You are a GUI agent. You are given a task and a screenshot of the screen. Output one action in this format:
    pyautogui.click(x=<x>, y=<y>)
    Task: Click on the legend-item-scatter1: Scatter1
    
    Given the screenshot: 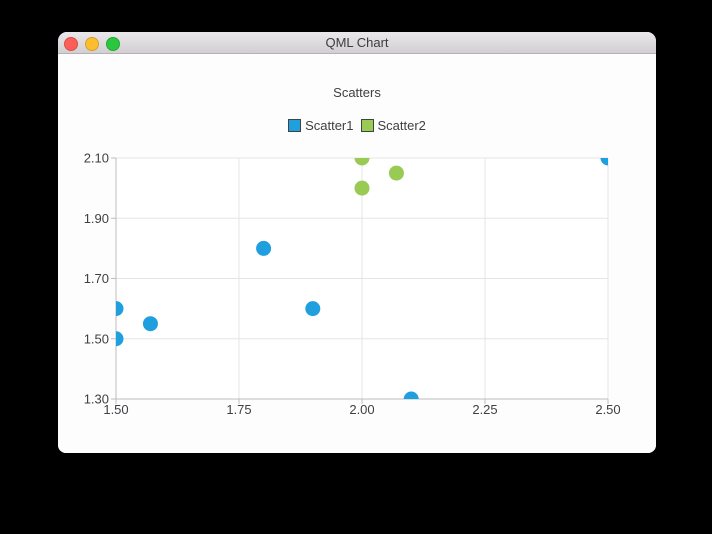 What is the action you would take?
    pyautogui.click(x=321, y=125)
    